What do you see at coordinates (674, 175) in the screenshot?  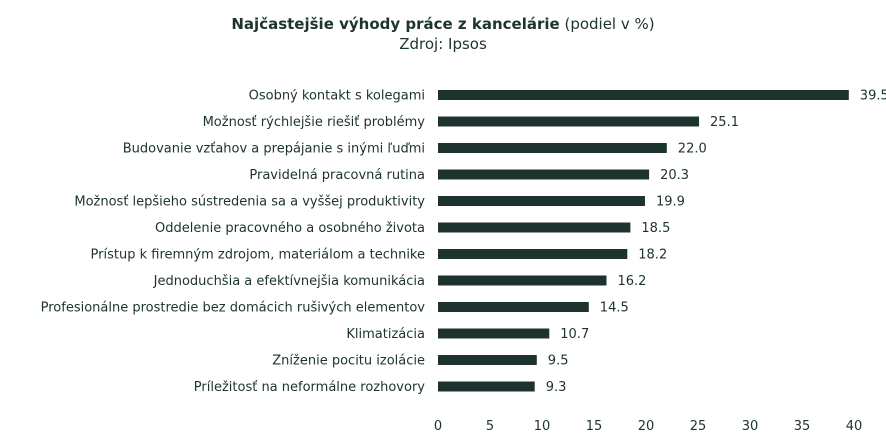 I see `value-label: 20.3` at bounding box center [674, 175].